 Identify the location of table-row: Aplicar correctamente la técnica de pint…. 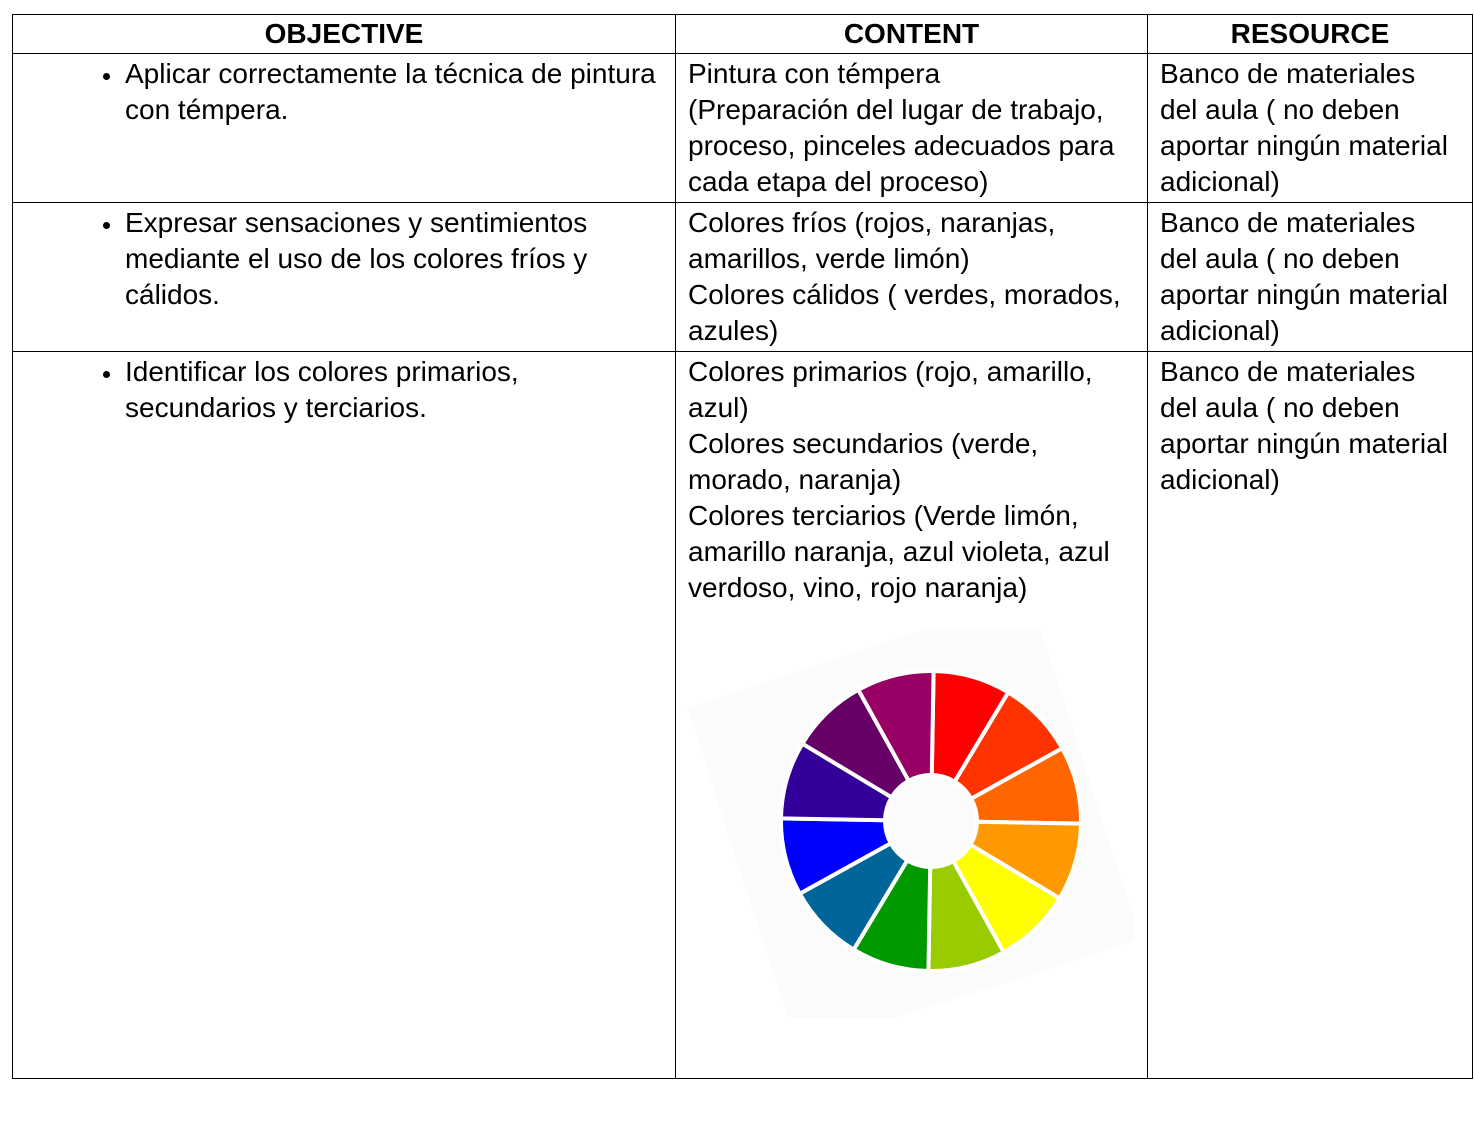
(742, 128).